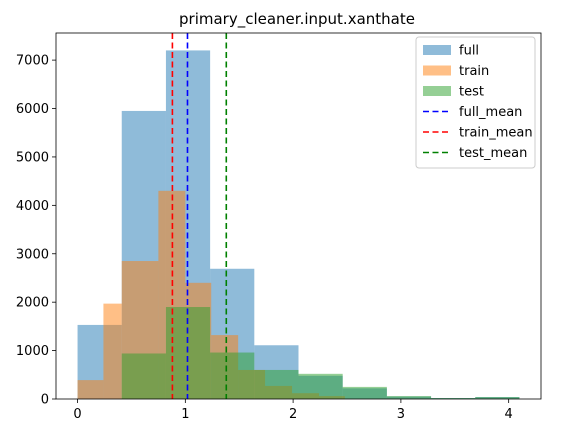 Image resolution: width=561 pixels, height=433 pixels. I want to click on y-tick-label: 5000, so click(32, 157).